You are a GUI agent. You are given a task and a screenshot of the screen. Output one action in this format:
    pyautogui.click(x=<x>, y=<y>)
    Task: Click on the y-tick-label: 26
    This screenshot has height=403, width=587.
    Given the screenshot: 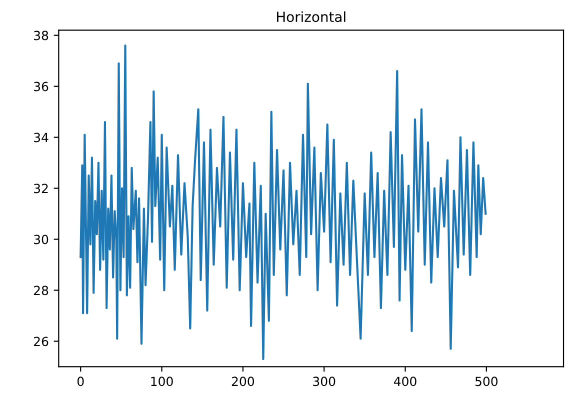 What is the action you would take?
    pyautogui.click(x=41, y=341)
    